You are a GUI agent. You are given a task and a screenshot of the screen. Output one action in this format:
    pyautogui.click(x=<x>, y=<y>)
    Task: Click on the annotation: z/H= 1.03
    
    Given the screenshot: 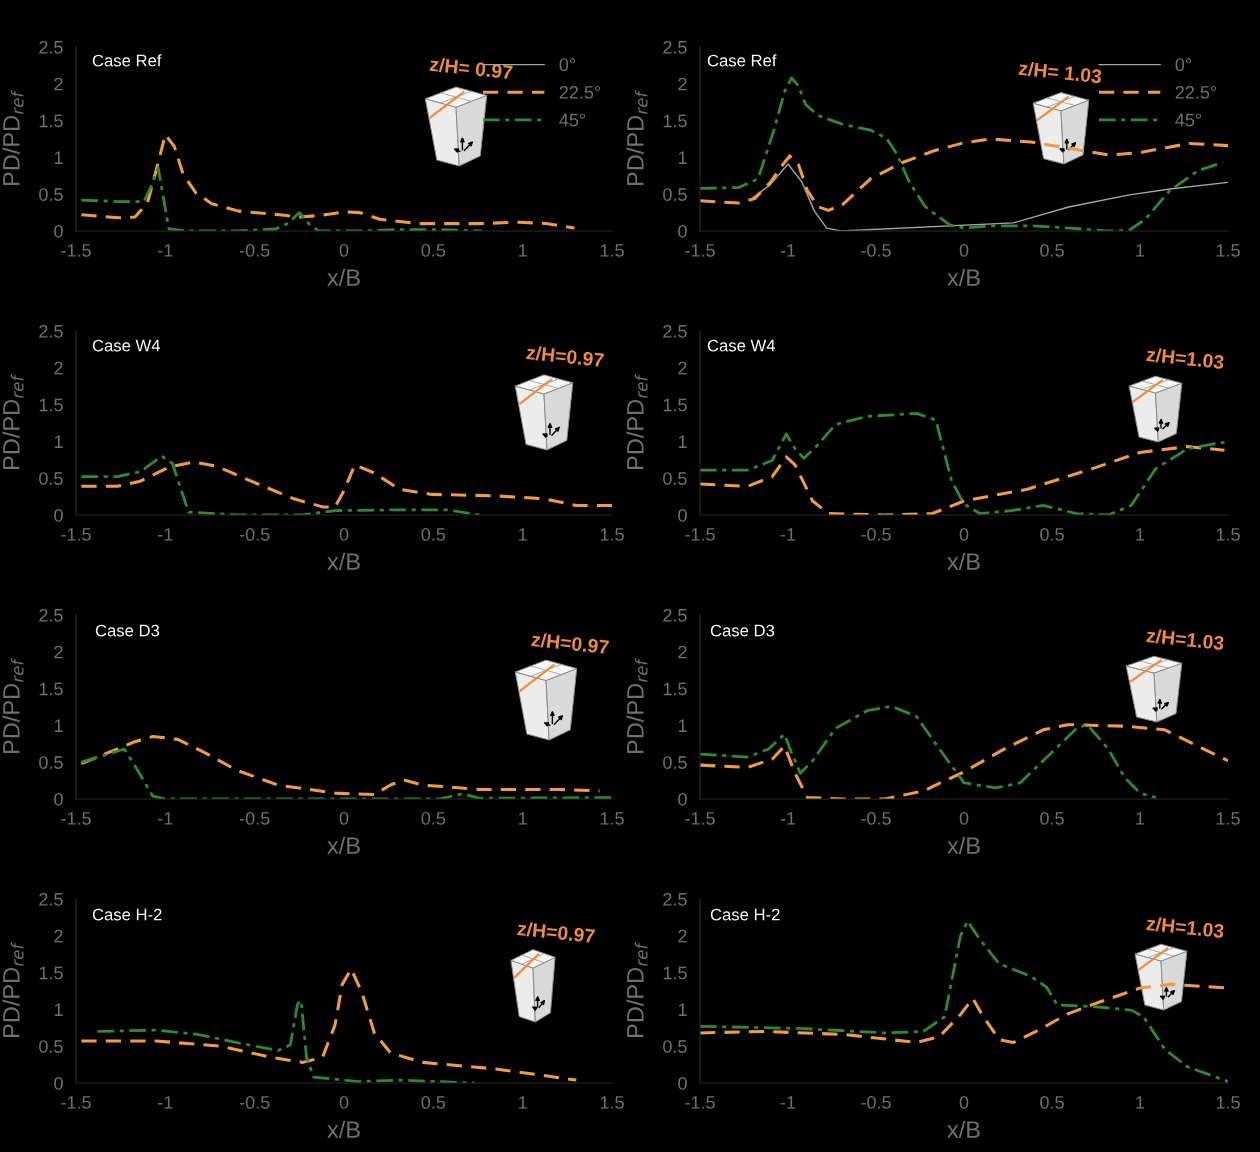 What is the action you would take?
    pyautogui.click(x=1060, y=72)
    